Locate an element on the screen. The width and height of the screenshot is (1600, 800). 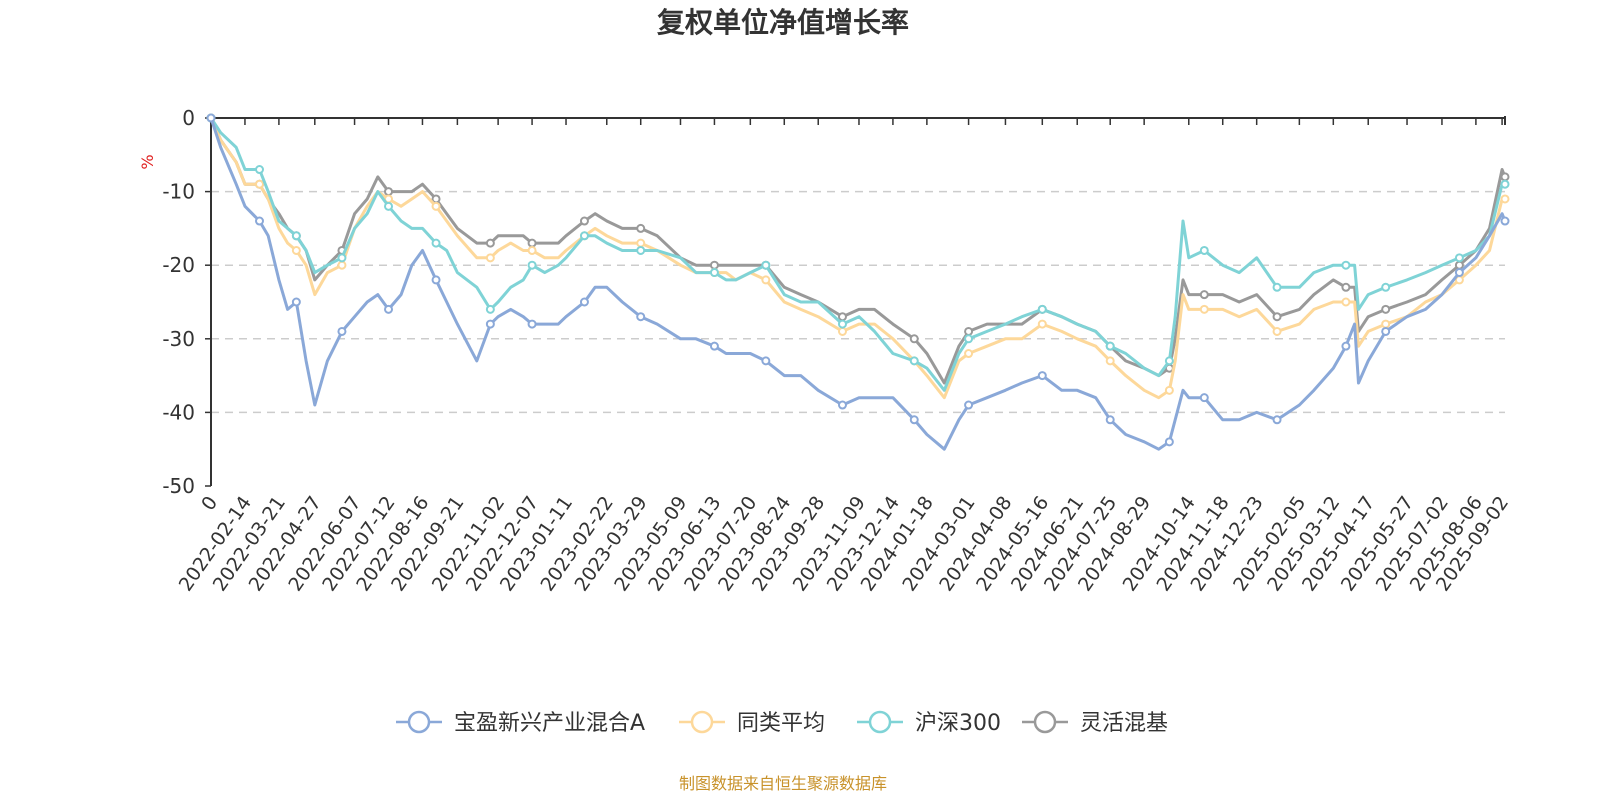
legend-label: 同类平均 is located at coordinates (781, 723).